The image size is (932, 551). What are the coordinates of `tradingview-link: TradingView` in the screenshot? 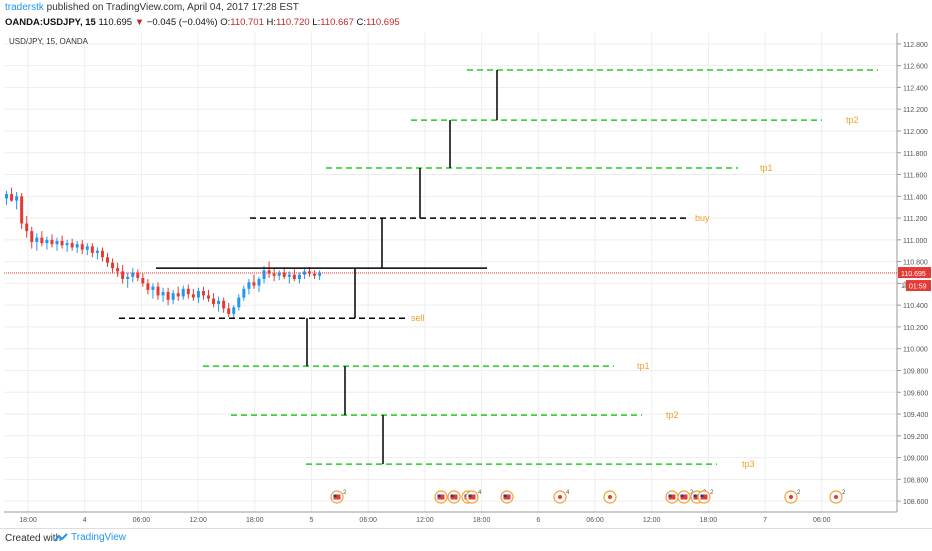 It's located at (90, 537).